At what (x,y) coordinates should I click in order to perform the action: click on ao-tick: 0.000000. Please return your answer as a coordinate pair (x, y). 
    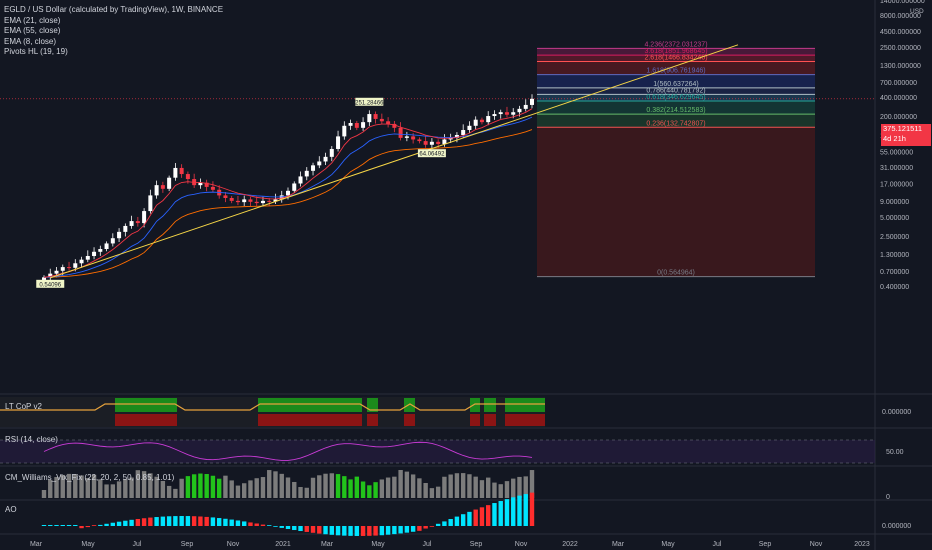
    Looking at the image, I should click on (896, 526).